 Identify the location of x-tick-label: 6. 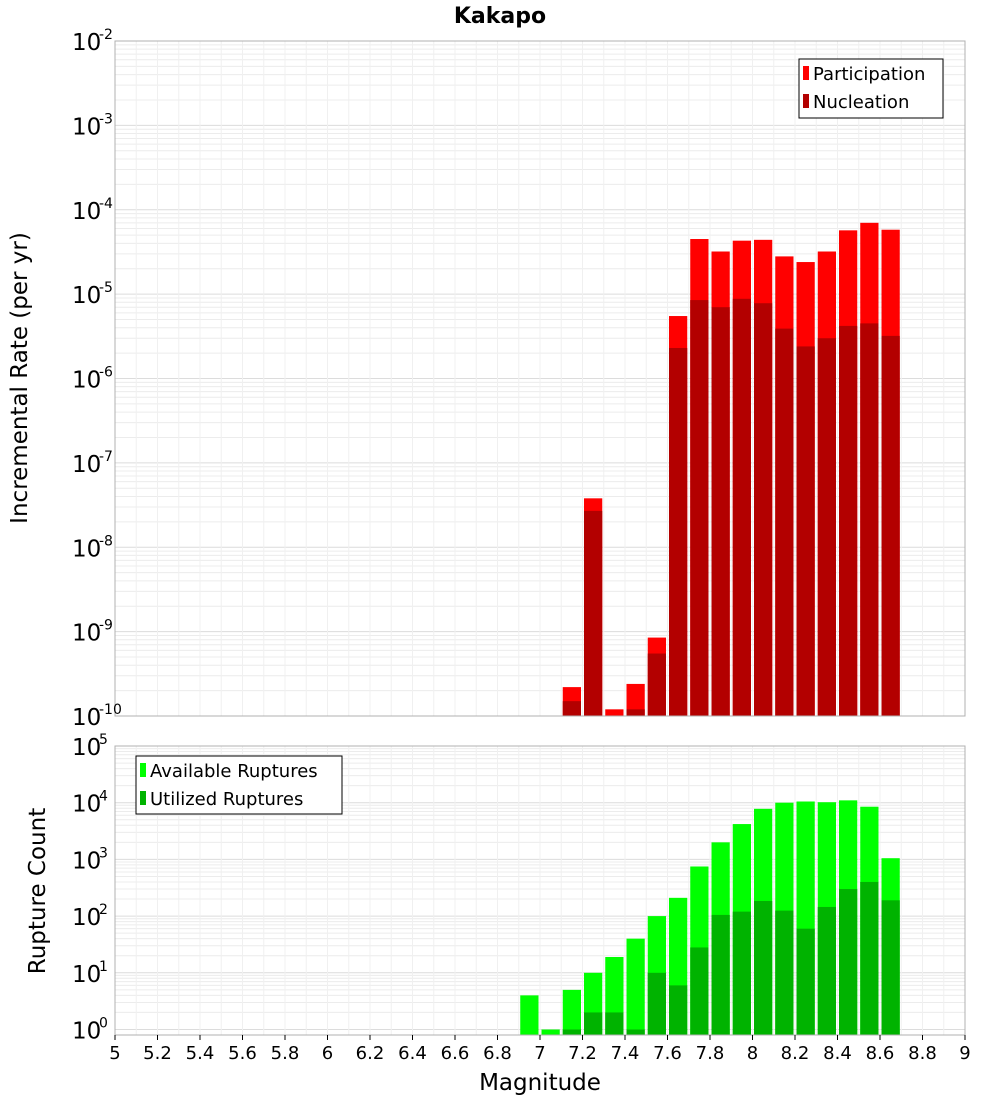
(327, 1053).